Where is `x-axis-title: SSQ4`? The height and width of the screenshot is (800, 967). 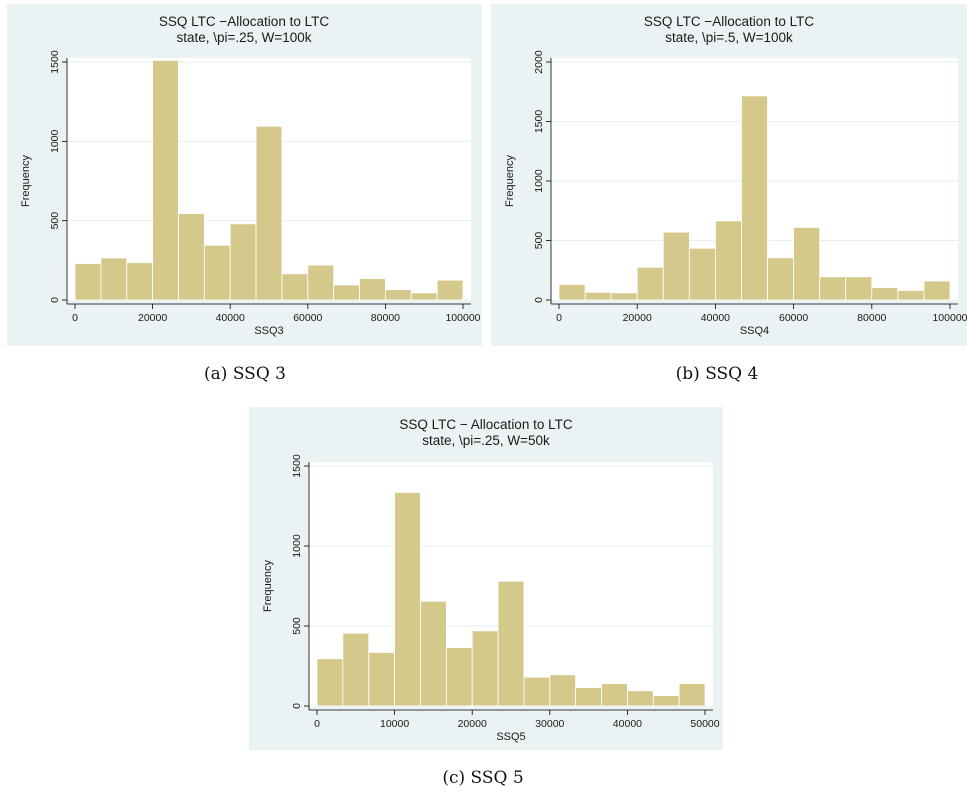
x-axis-title: SSQ4 is located at coordinates (754, 331).